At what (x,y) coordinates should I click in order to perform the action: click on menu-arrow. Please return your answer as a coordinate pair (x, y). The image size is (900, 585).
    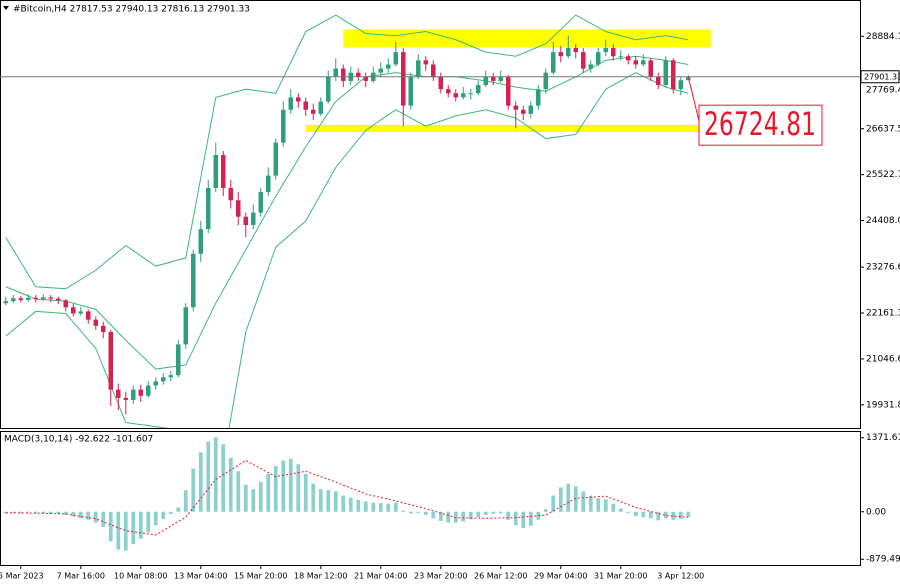
    Looking at the image, I should click on (6, 8).